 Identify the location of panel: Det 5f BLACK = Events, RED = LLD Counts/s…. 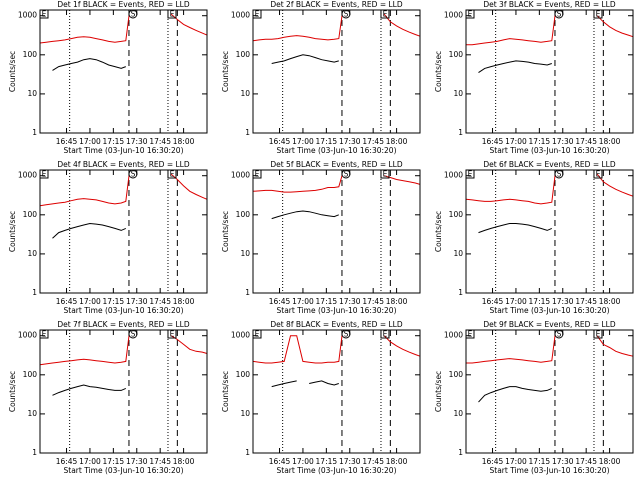
(321, 237).